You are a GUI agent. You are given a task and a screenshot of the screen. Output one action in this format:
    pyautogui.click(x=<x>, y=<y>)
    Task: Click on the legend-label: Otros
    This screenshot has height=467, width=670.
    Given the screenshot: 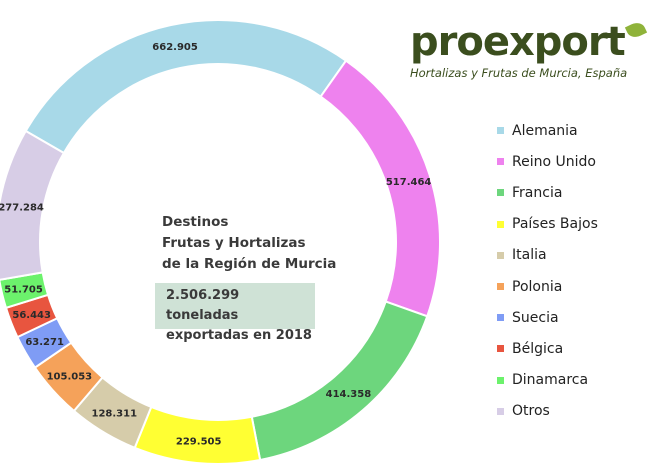 What is the action you would take?
    pyautogui.click(x=531, y=411)
    